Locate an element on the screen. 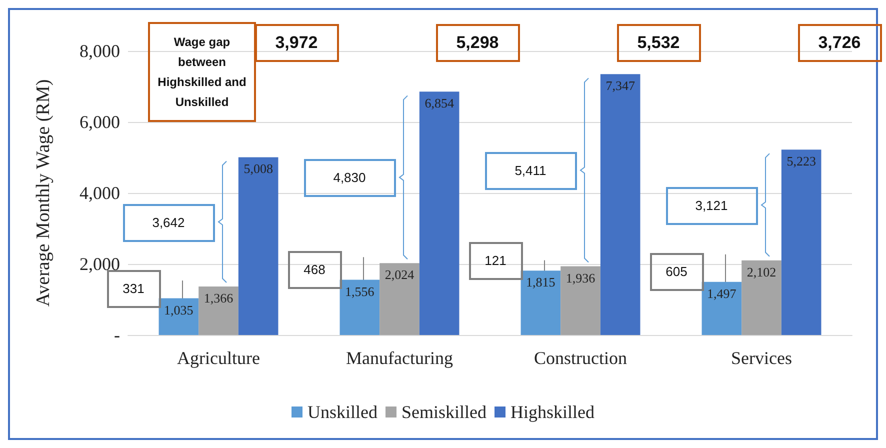  data-label: 2,102 is located at coordinates (761, 272).